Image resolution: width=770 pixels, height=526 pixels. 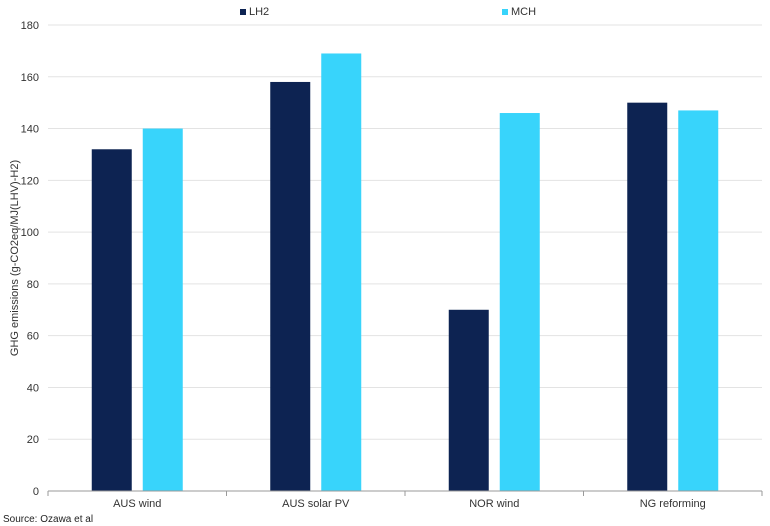 What do you see at coordinates (30, 26) in the screenshot?
I see `y-tick-label: 180` at bounding box center [30, 26].